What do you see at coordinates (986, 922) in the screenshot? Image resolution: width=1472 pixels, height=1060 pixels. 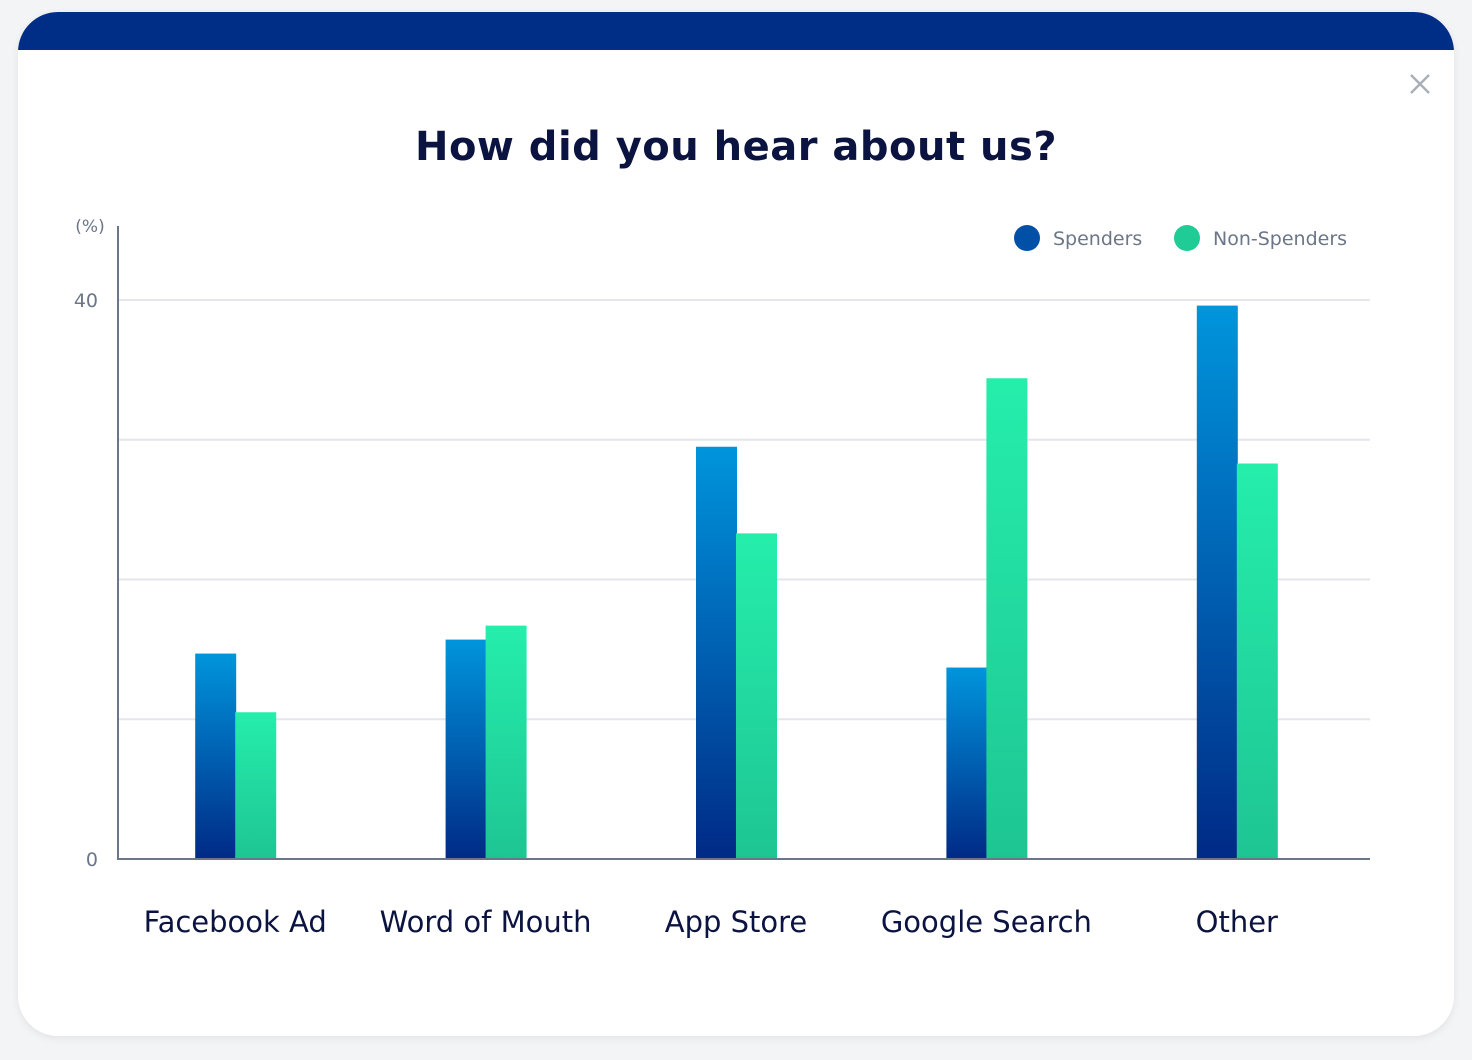 I see `x-tick-label: Google Search` at bounding box center [986, 922].